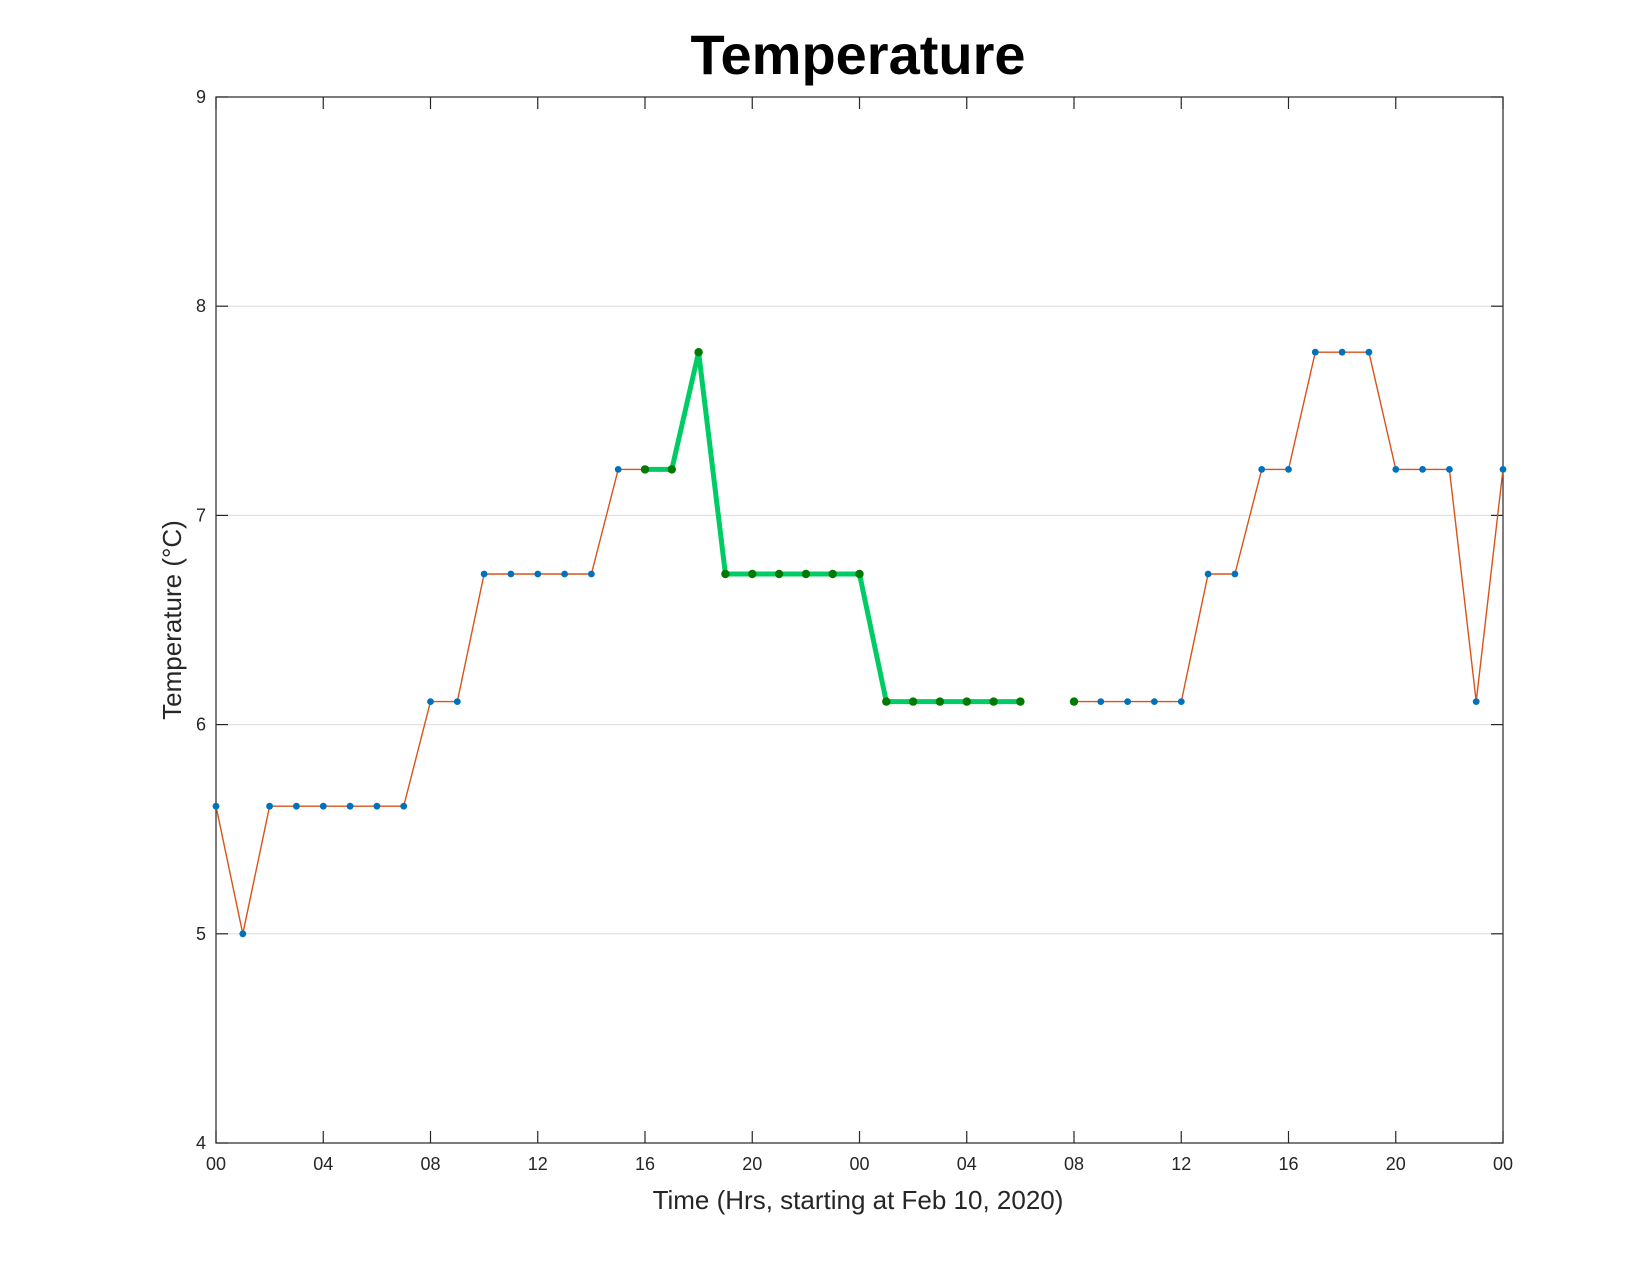 This screenshot has width=1650, height=1275. What do you see at coordinates (201, 515) in the screenshot?
I see `y-tick-label: 7` at bounding box center [201, 515].